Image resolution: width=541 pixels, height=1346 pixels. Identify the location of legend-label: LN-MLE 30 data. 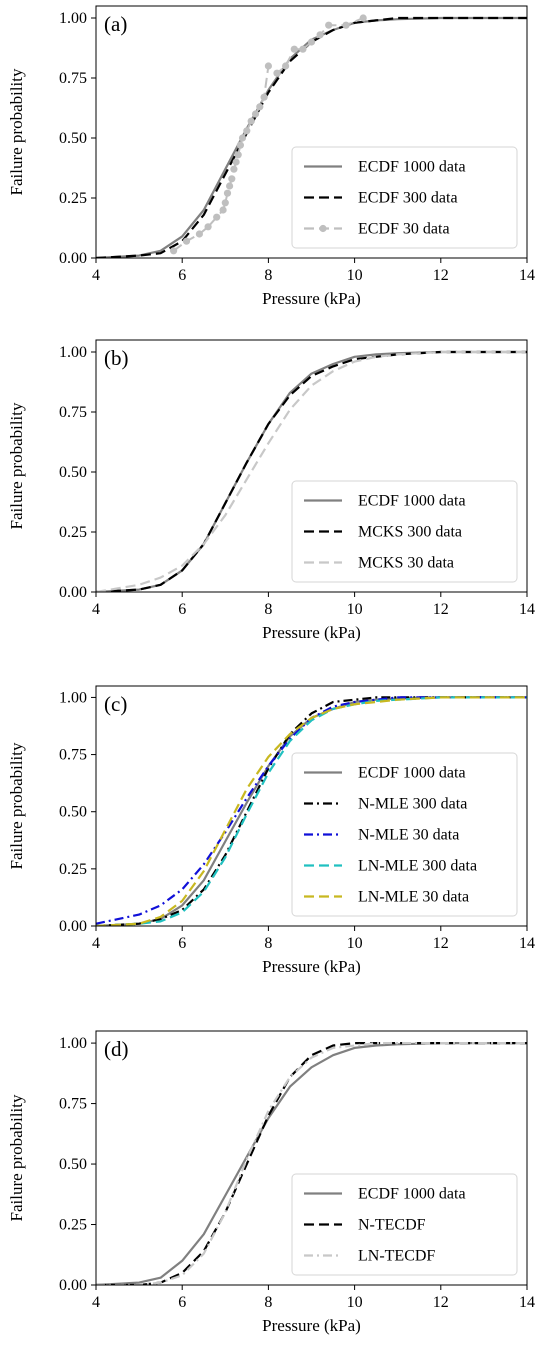
(413, 897).